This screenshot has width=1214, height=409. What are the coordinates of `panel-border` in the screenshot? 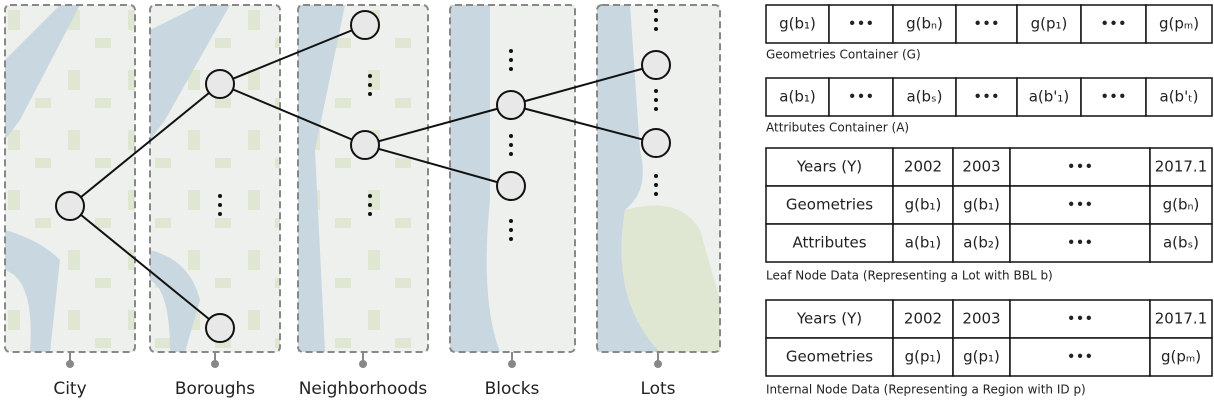 It's located at (512, 178).